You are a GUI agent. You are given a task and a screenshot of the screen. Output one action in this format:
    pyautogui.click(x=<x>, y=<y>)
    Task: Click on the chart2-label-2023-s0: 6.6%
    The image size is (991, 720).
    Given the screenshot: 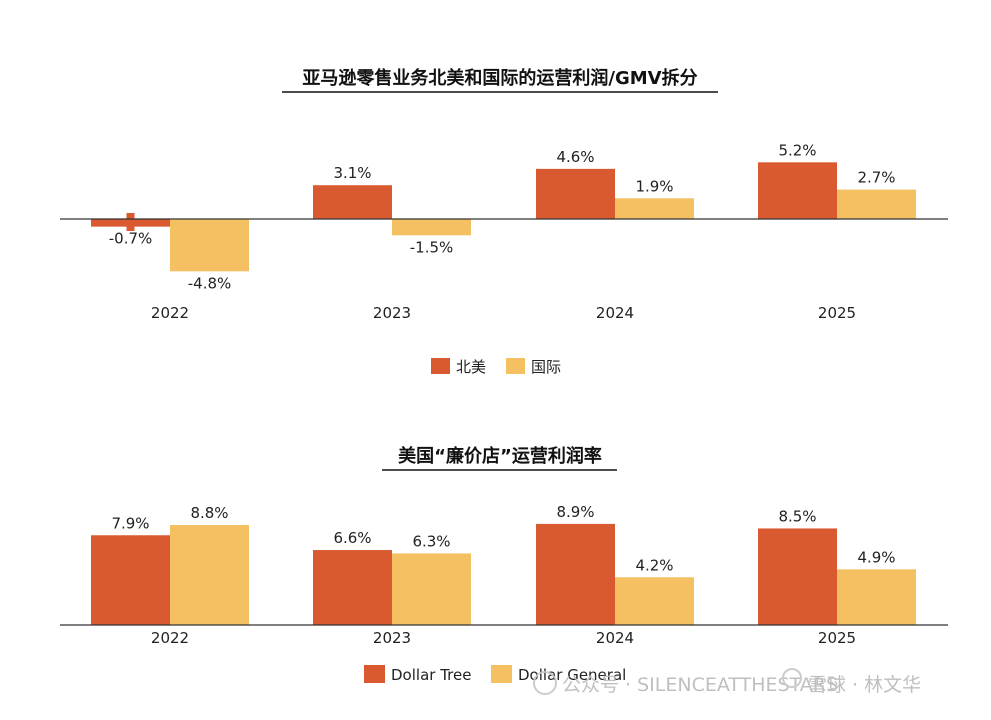 What is the action you would take?
    pyautogui.click(x=352, y=538)
    